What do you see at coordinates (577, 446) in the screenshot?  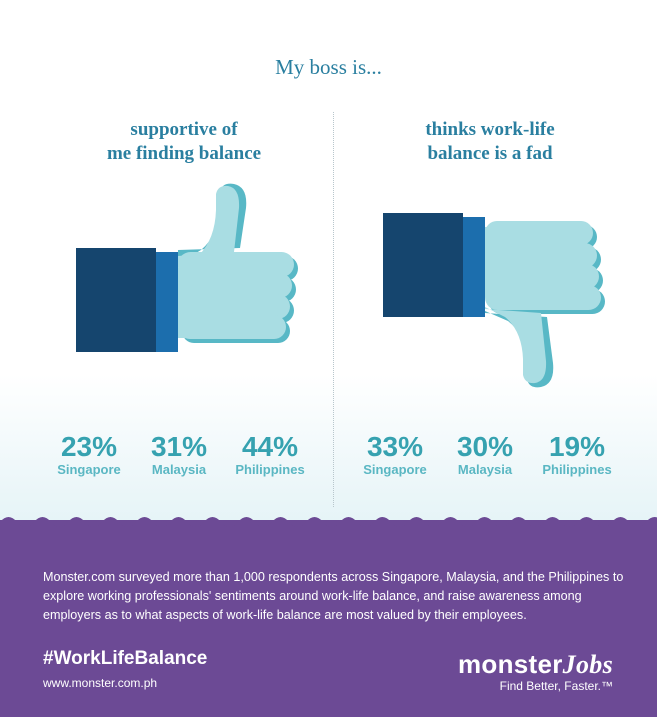 I see `stat-percent: 19%` at bounding box center [577, 446].